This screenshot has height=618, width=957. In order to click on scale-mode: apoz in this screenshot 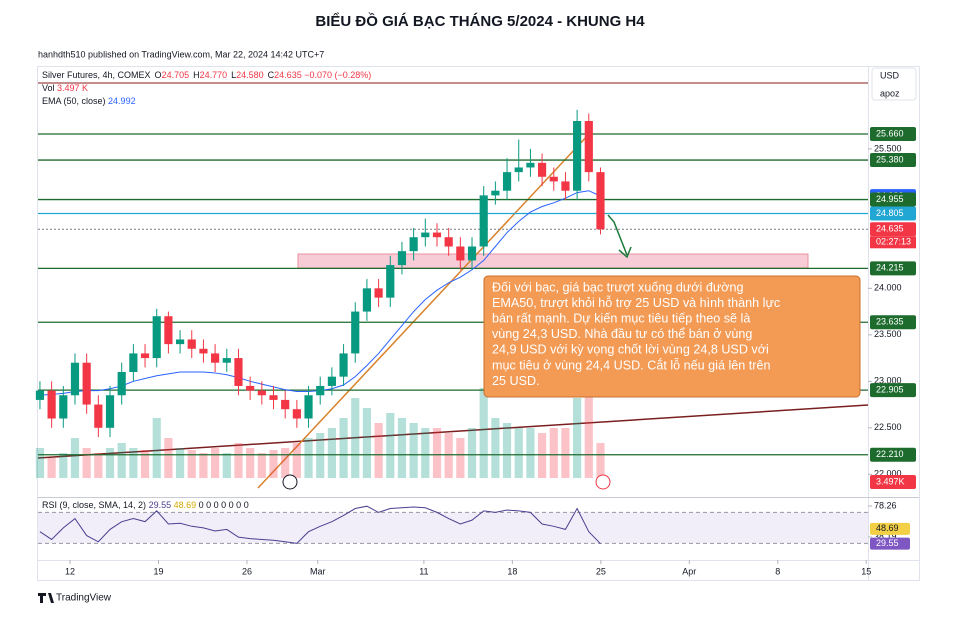, I will do `click(890, 93)`.